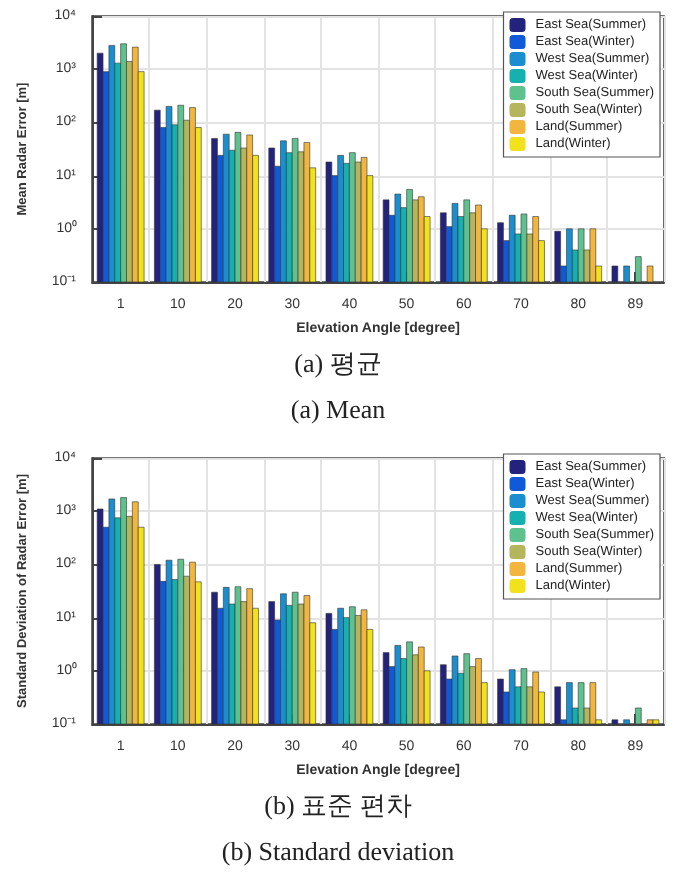  I want to click on text: (a) 평균, so click(338, 363).